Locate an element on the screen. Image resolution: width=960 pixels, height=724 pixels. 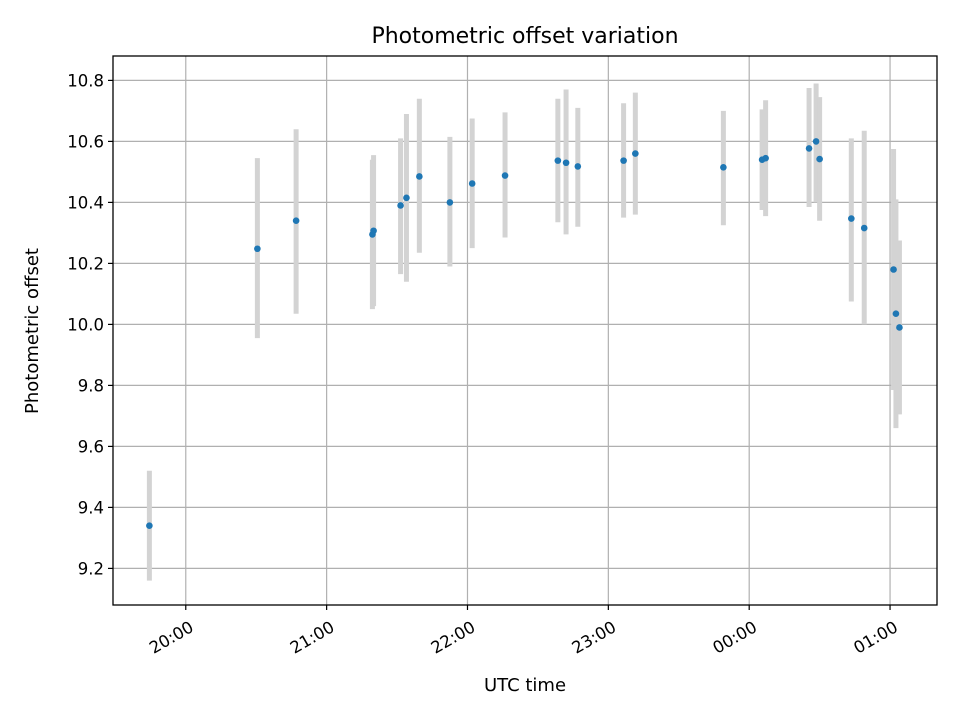
y-tick-label: 9.8 is located at coordinates (91, 385).